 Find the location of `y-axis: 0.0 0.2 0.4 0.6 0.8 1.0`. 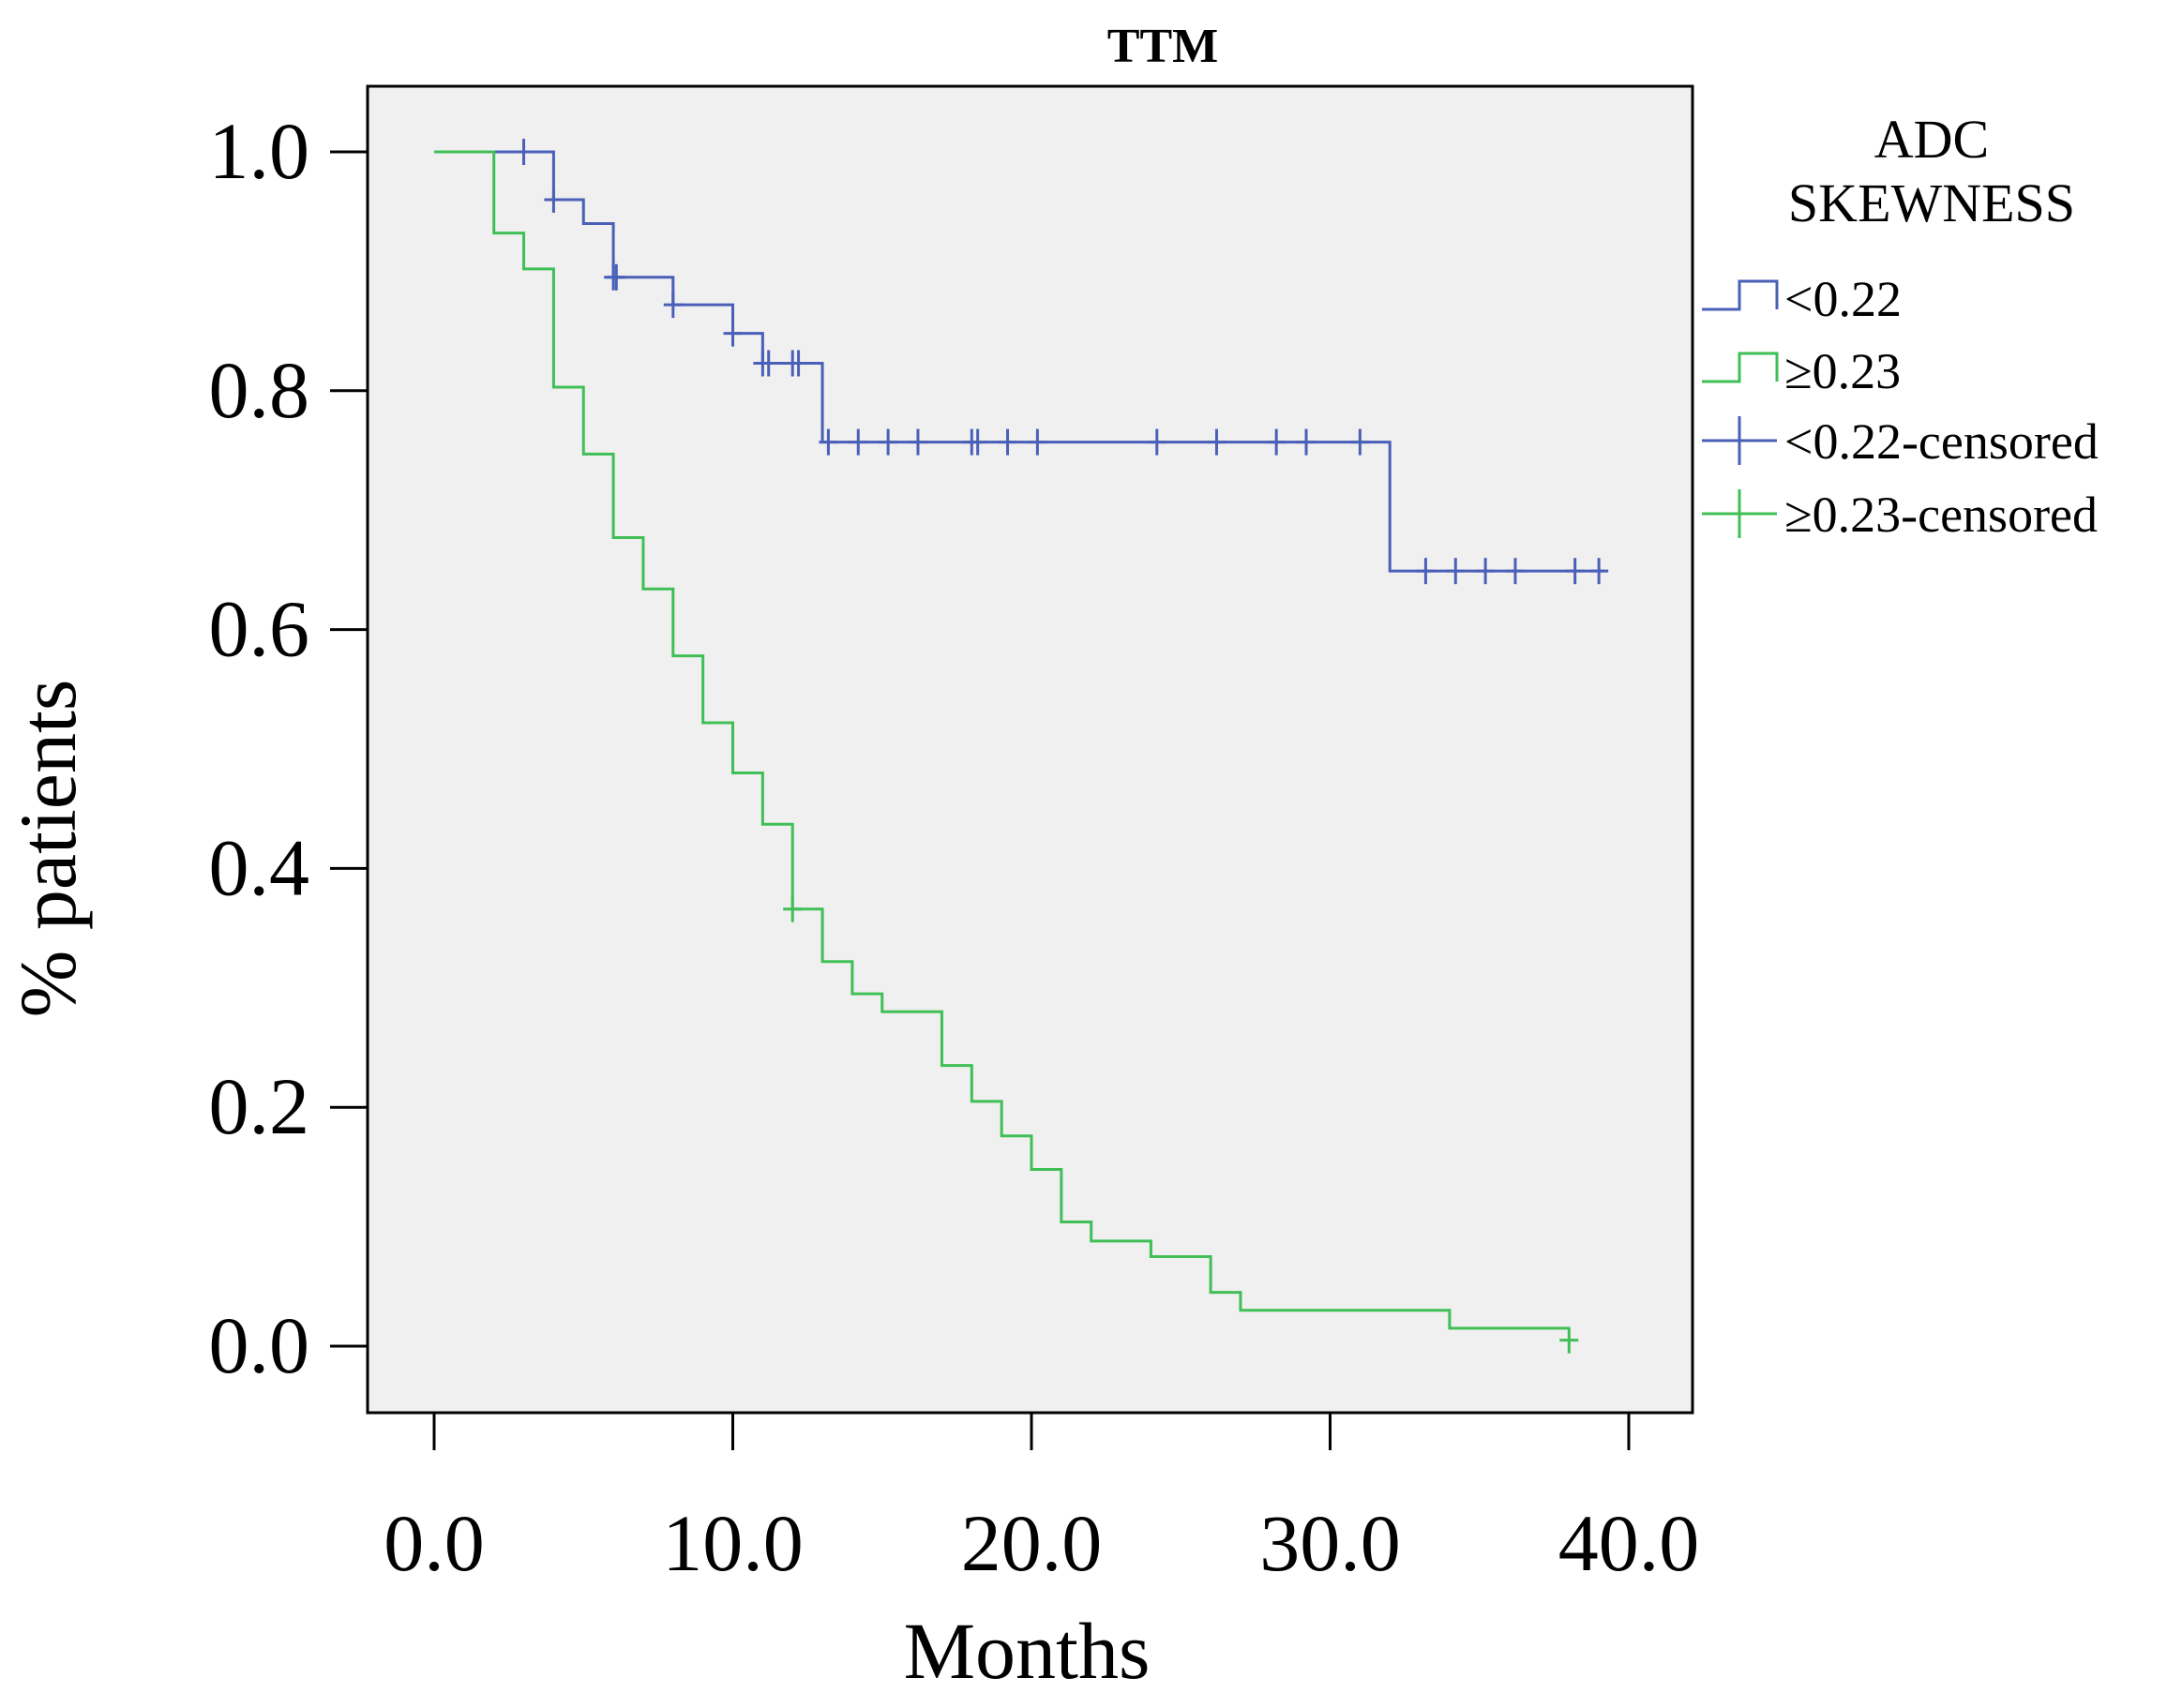

y-axis: 0.0 0.2 0.4 0.6 0.8 1.0 is located at coordinates (288, 748).